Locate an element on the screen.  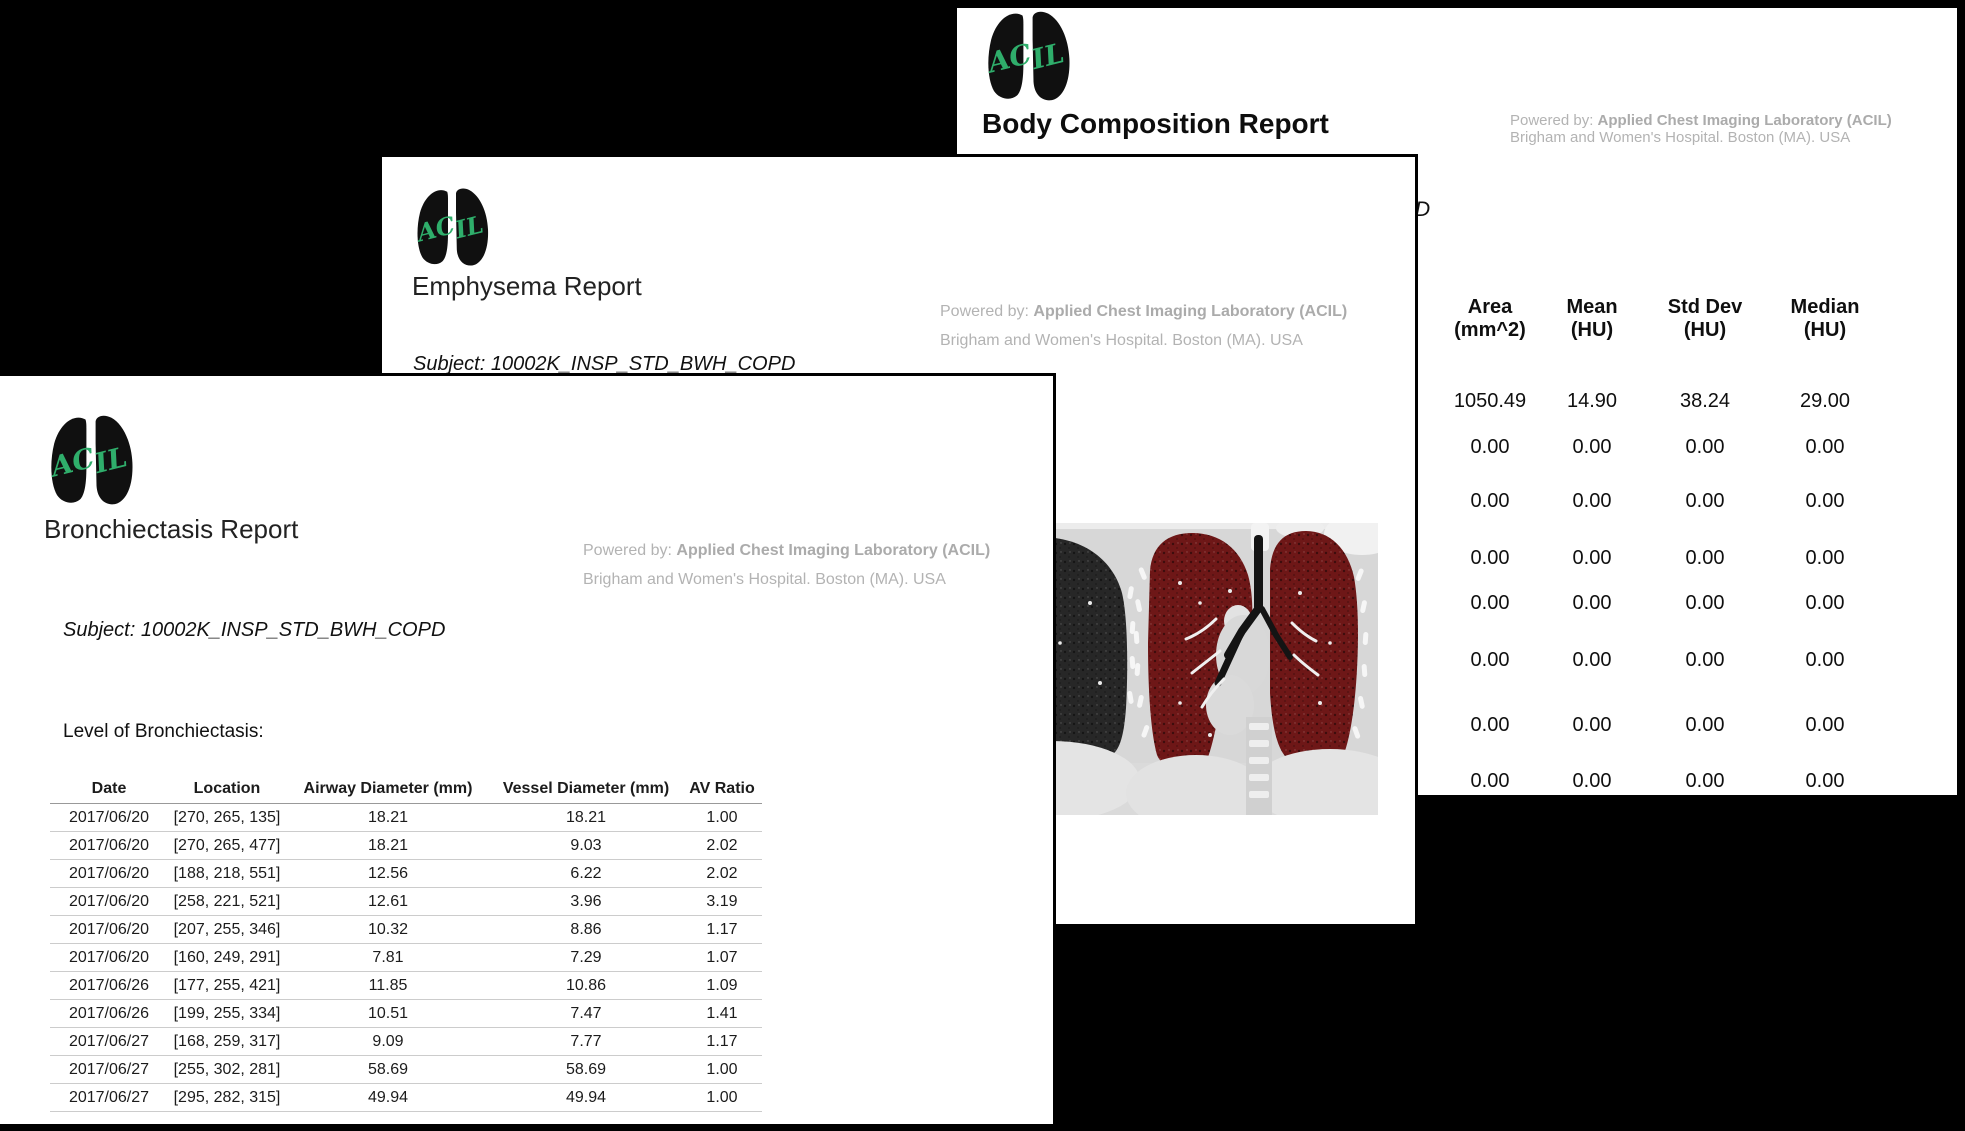
table-row: 2017/06/20 [258, 221, 521] 12.61 3.96 3.19 is located at coordinates (406, 901).